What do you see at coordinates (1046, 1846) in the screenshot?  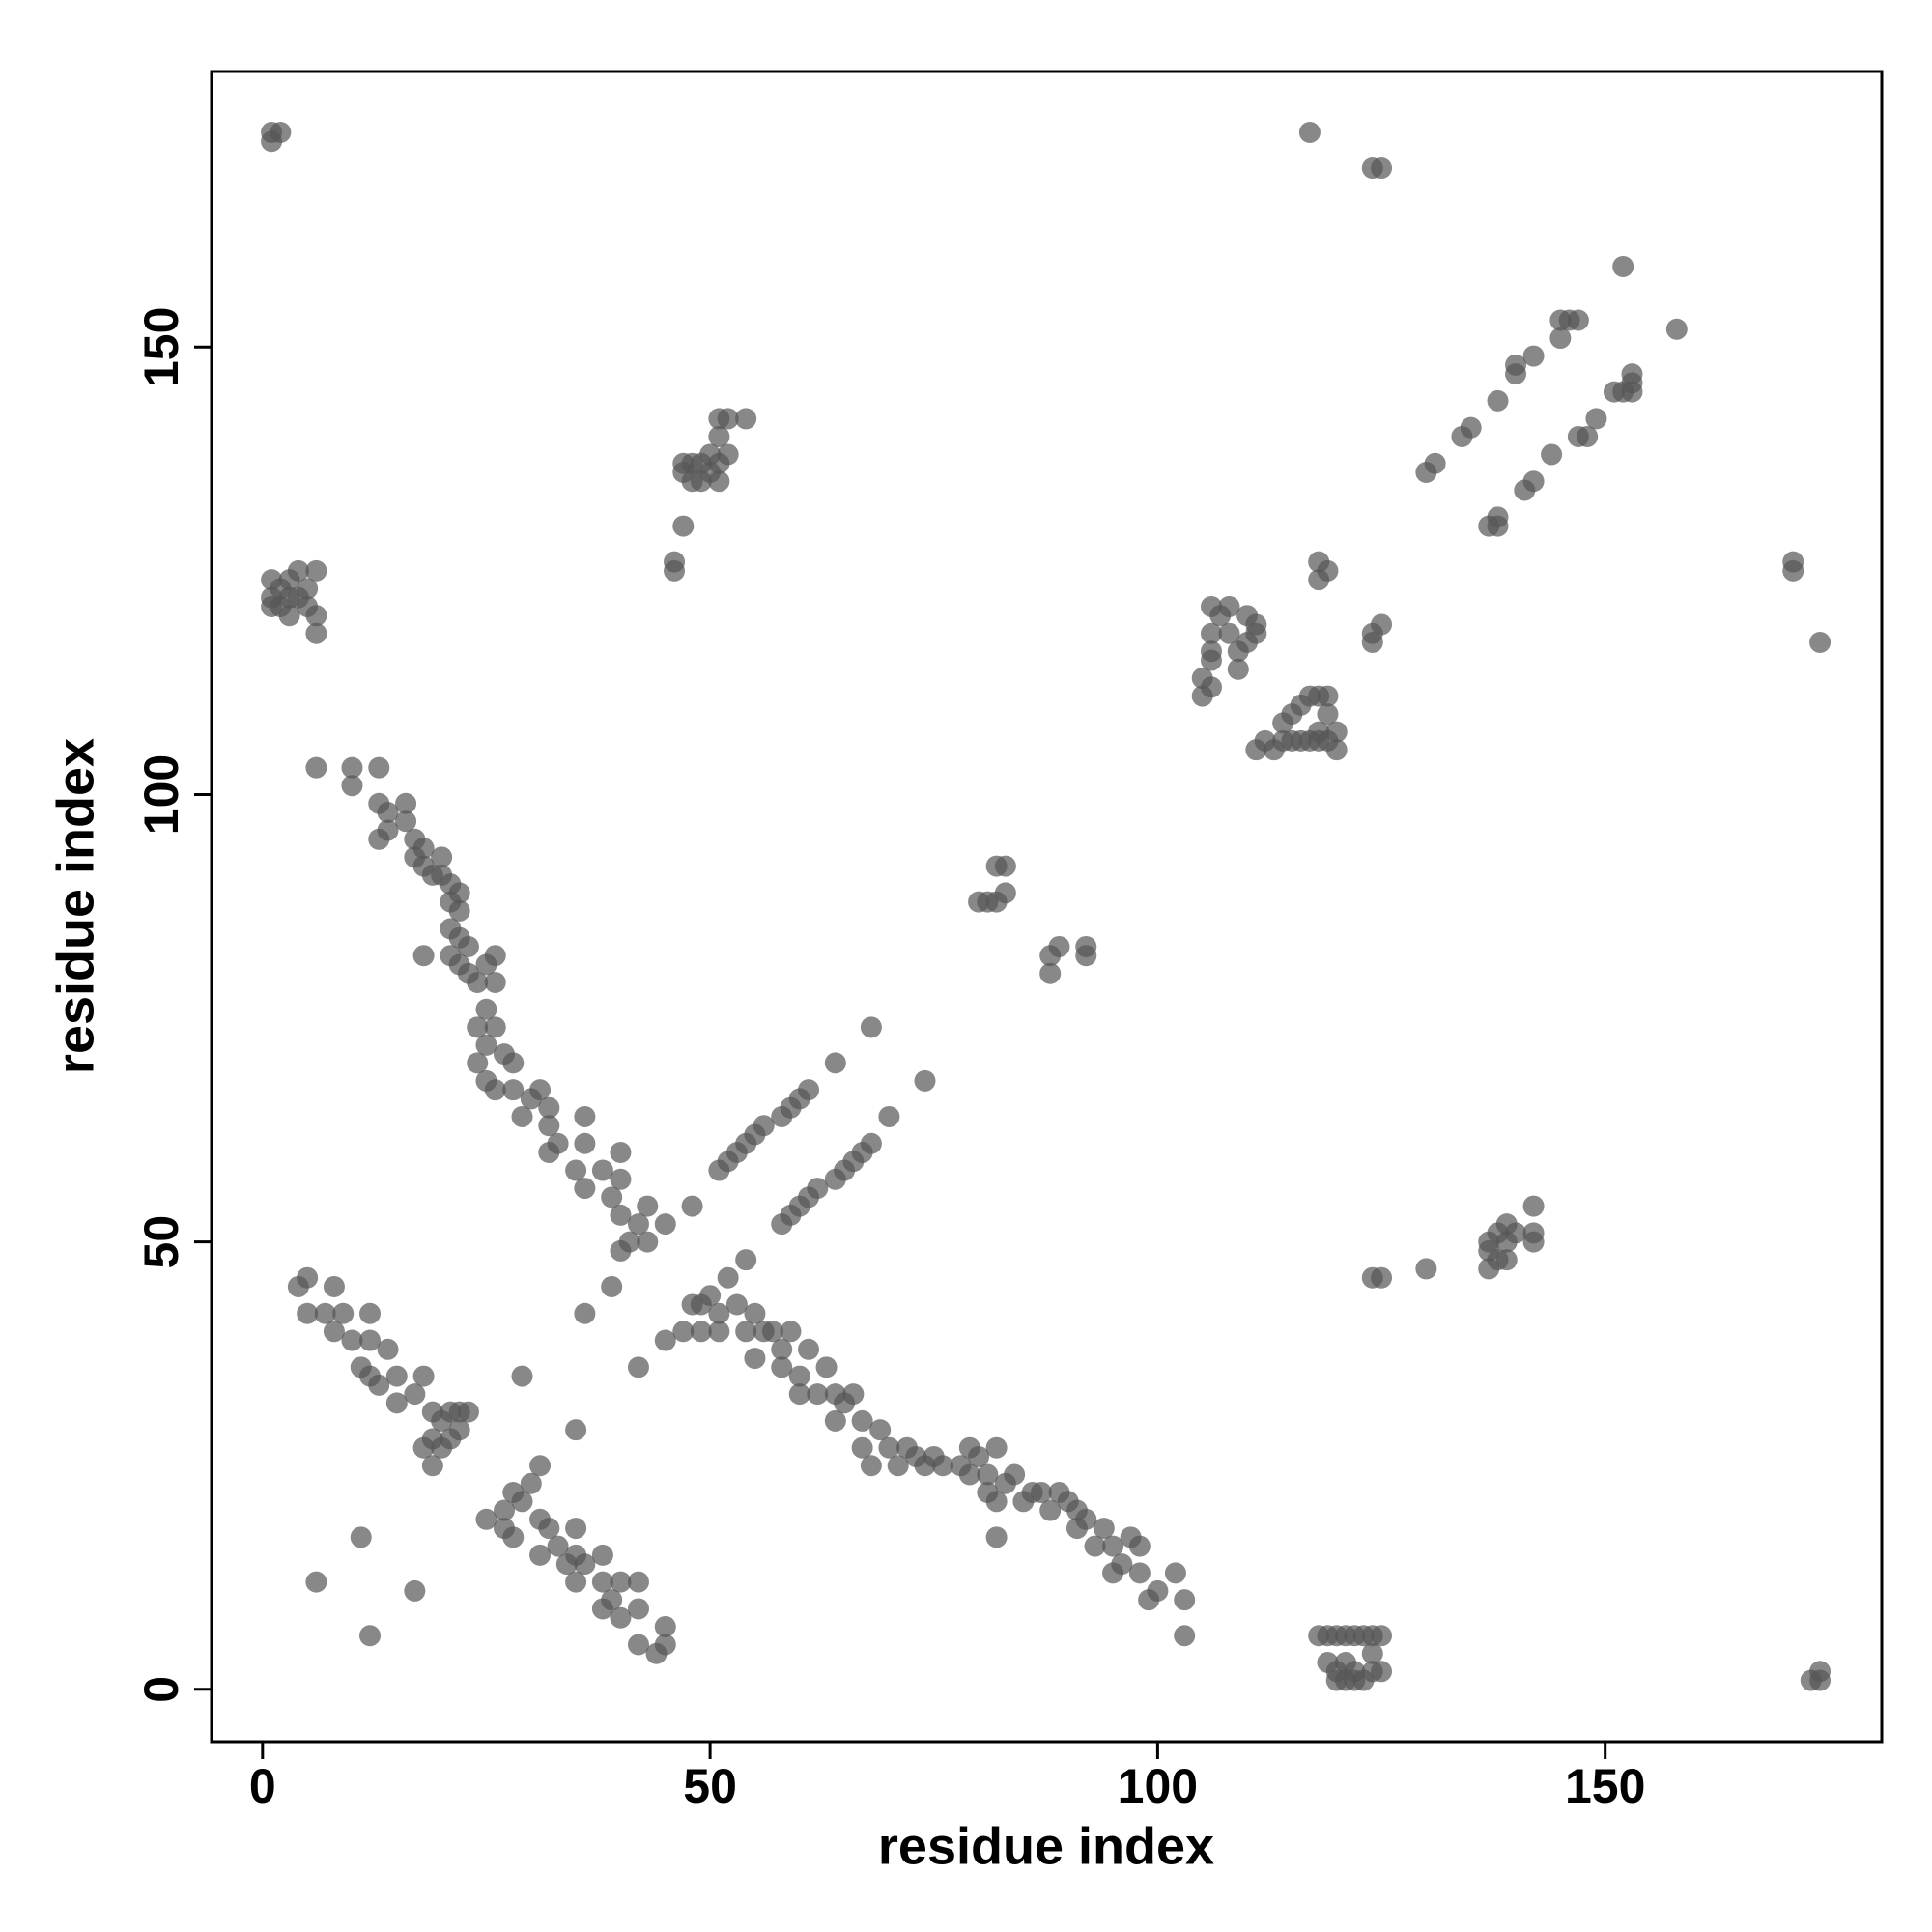 I see `x-axis-label: residue index` at bounding box center [1046, 1846].